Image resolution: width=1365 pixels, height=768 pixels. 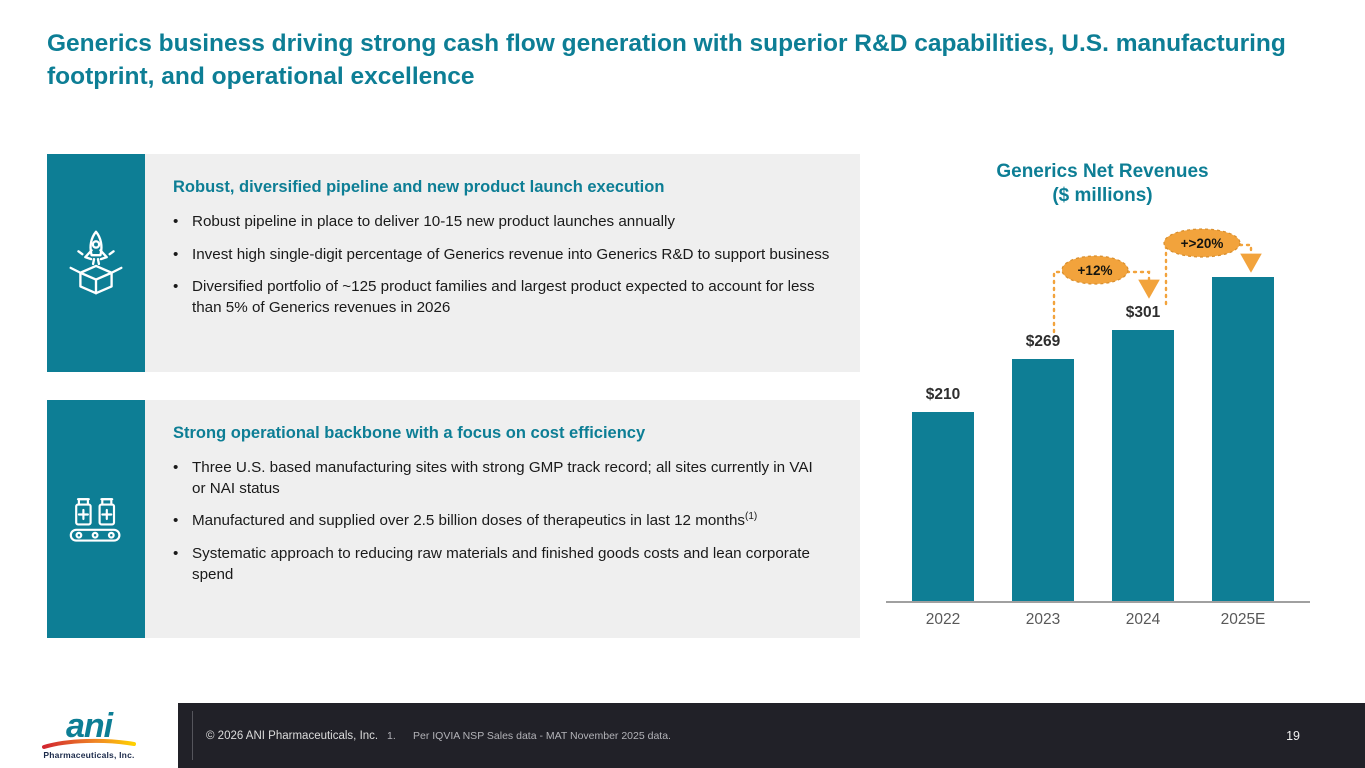 I want to click on bar-value-label: $269, so click(x=1043, y=341).